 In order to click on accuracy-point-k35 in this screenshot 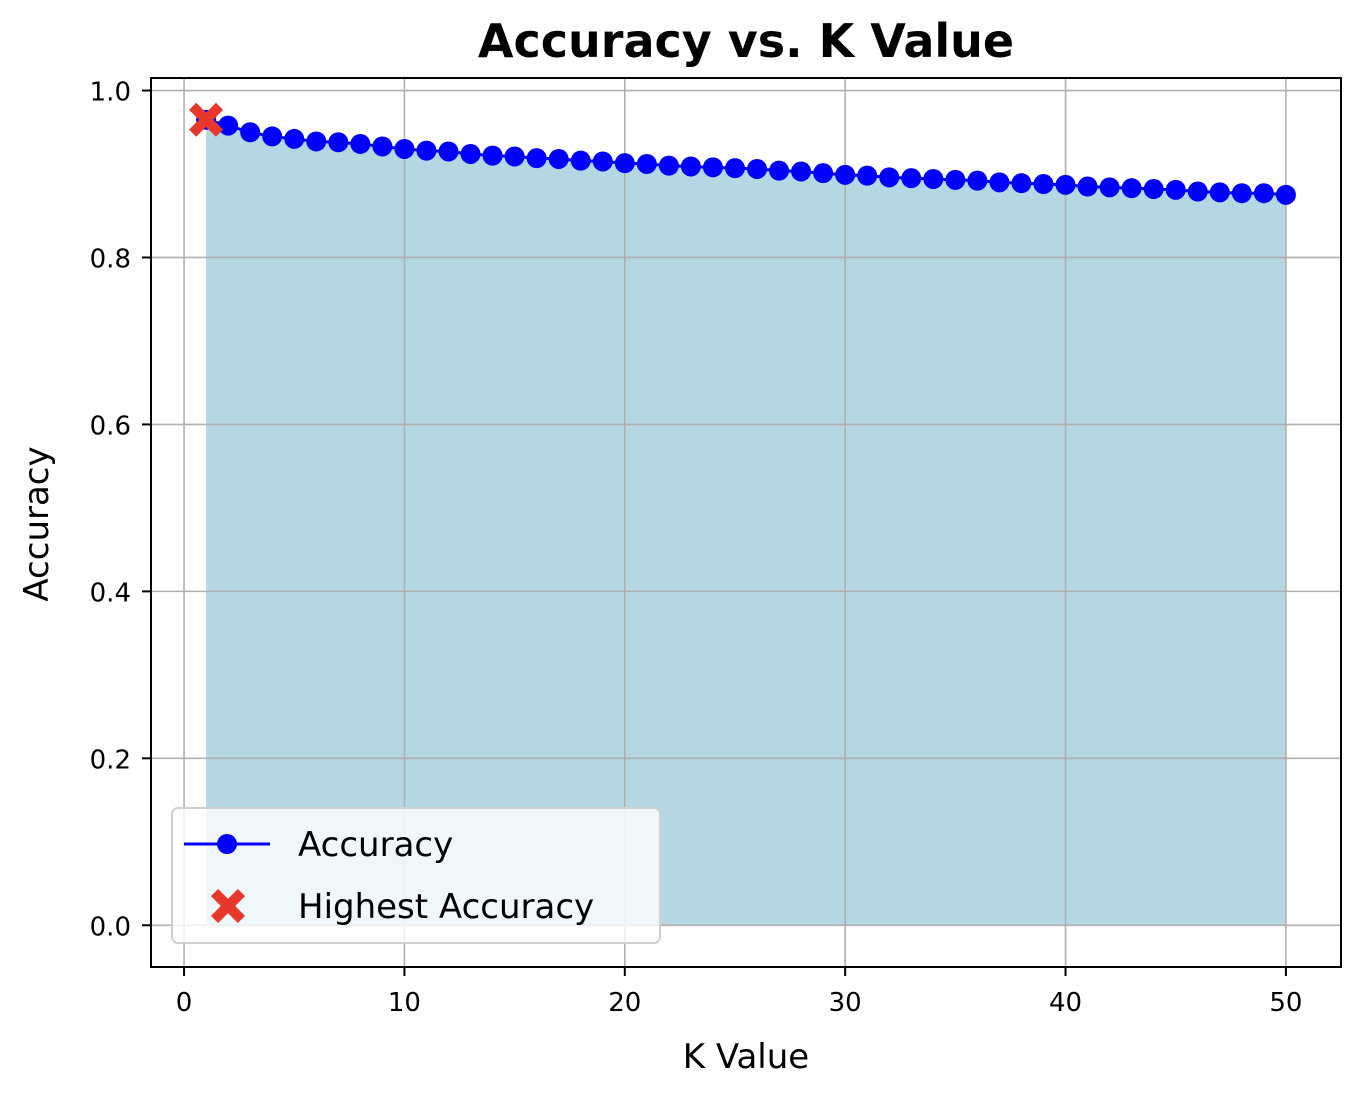, I will do `click(955, 179)`.